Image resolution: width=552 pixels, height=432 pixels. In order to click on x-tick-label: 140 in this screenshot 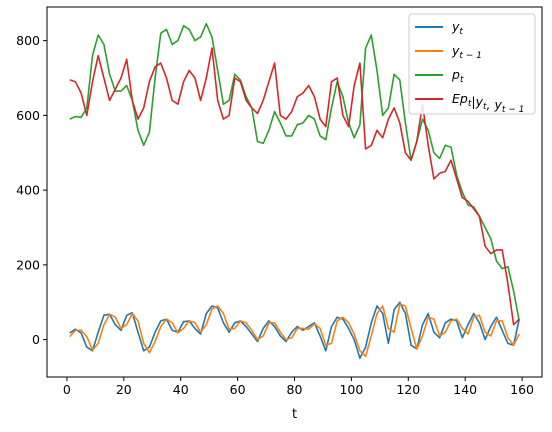, I will do `click(465, 389)`.